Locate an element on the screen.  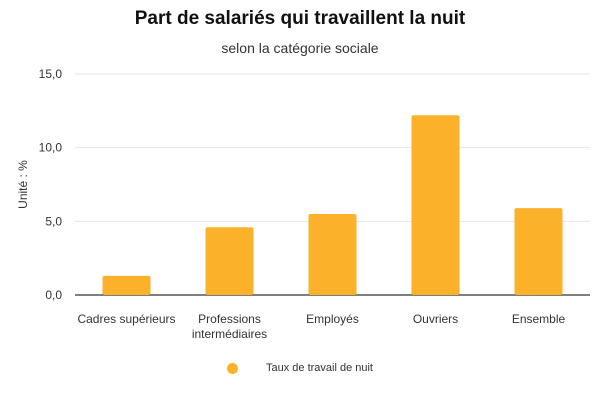
x-tick-label-line: intermédiaires is located at coordinates (229, 334).